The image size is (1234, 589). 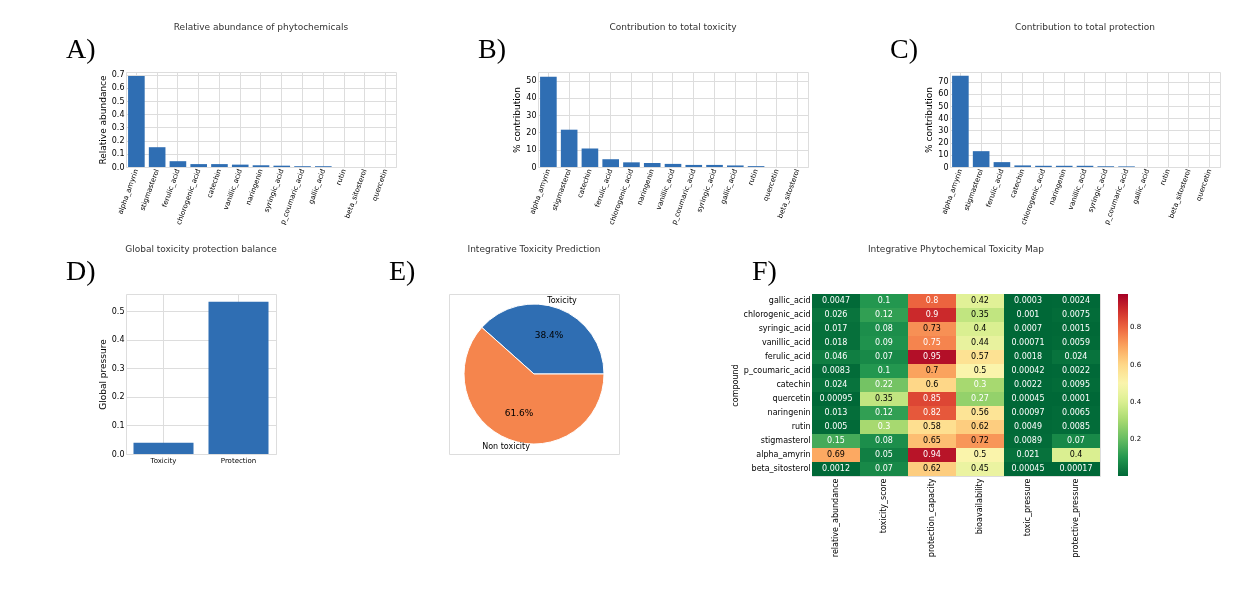 What do you see at coordinates (836, 342) in the screenshot?
I see `data-label: 0.018` at bounding box center [836, 342].